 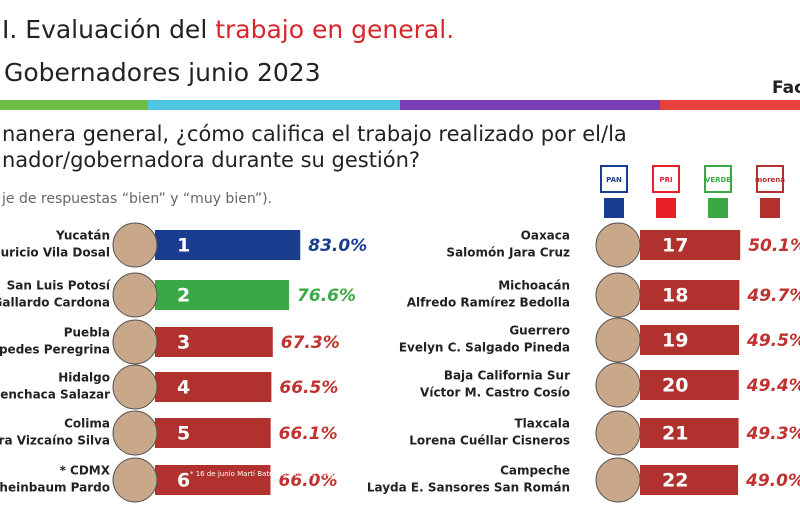 What do you see at coordinates (59, 286) in the screenshot?
I see `state-label: San Luis Potosí` at bounding box center [59, 286].